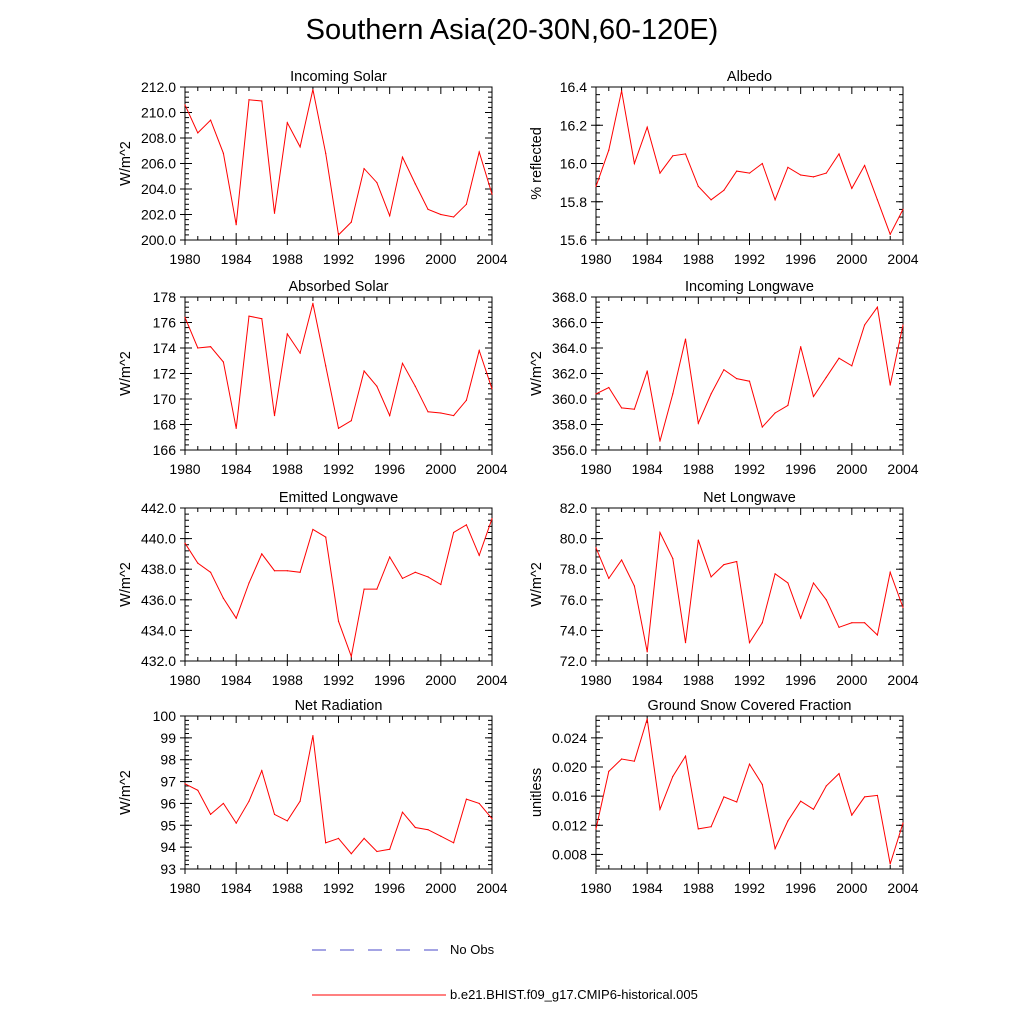  What do you see at coordinates (168, 825) in the screenshot?
I see `panel-7-ytick-label: 95` at bounding box center [168, 825].